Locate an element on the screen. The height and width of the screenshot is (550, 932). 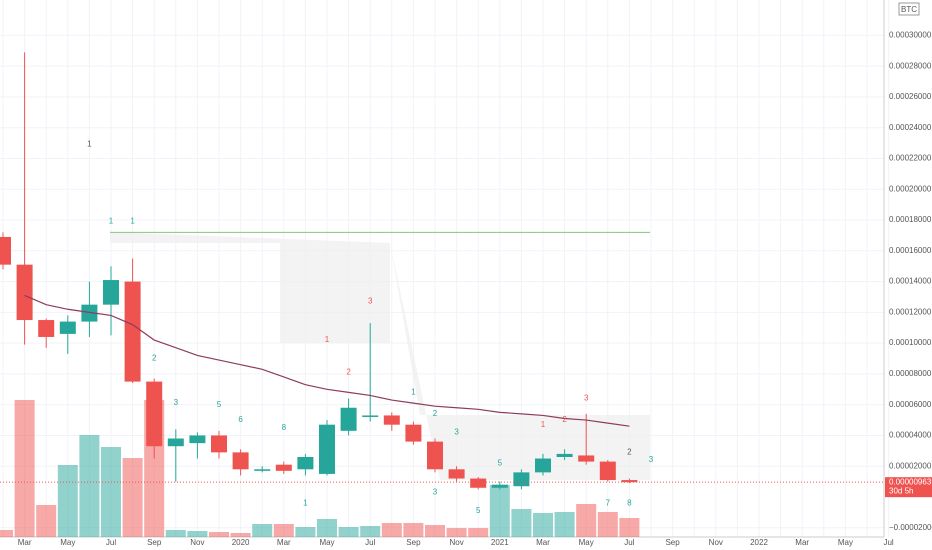
currency: BTC is located at coordinates (909, 9).